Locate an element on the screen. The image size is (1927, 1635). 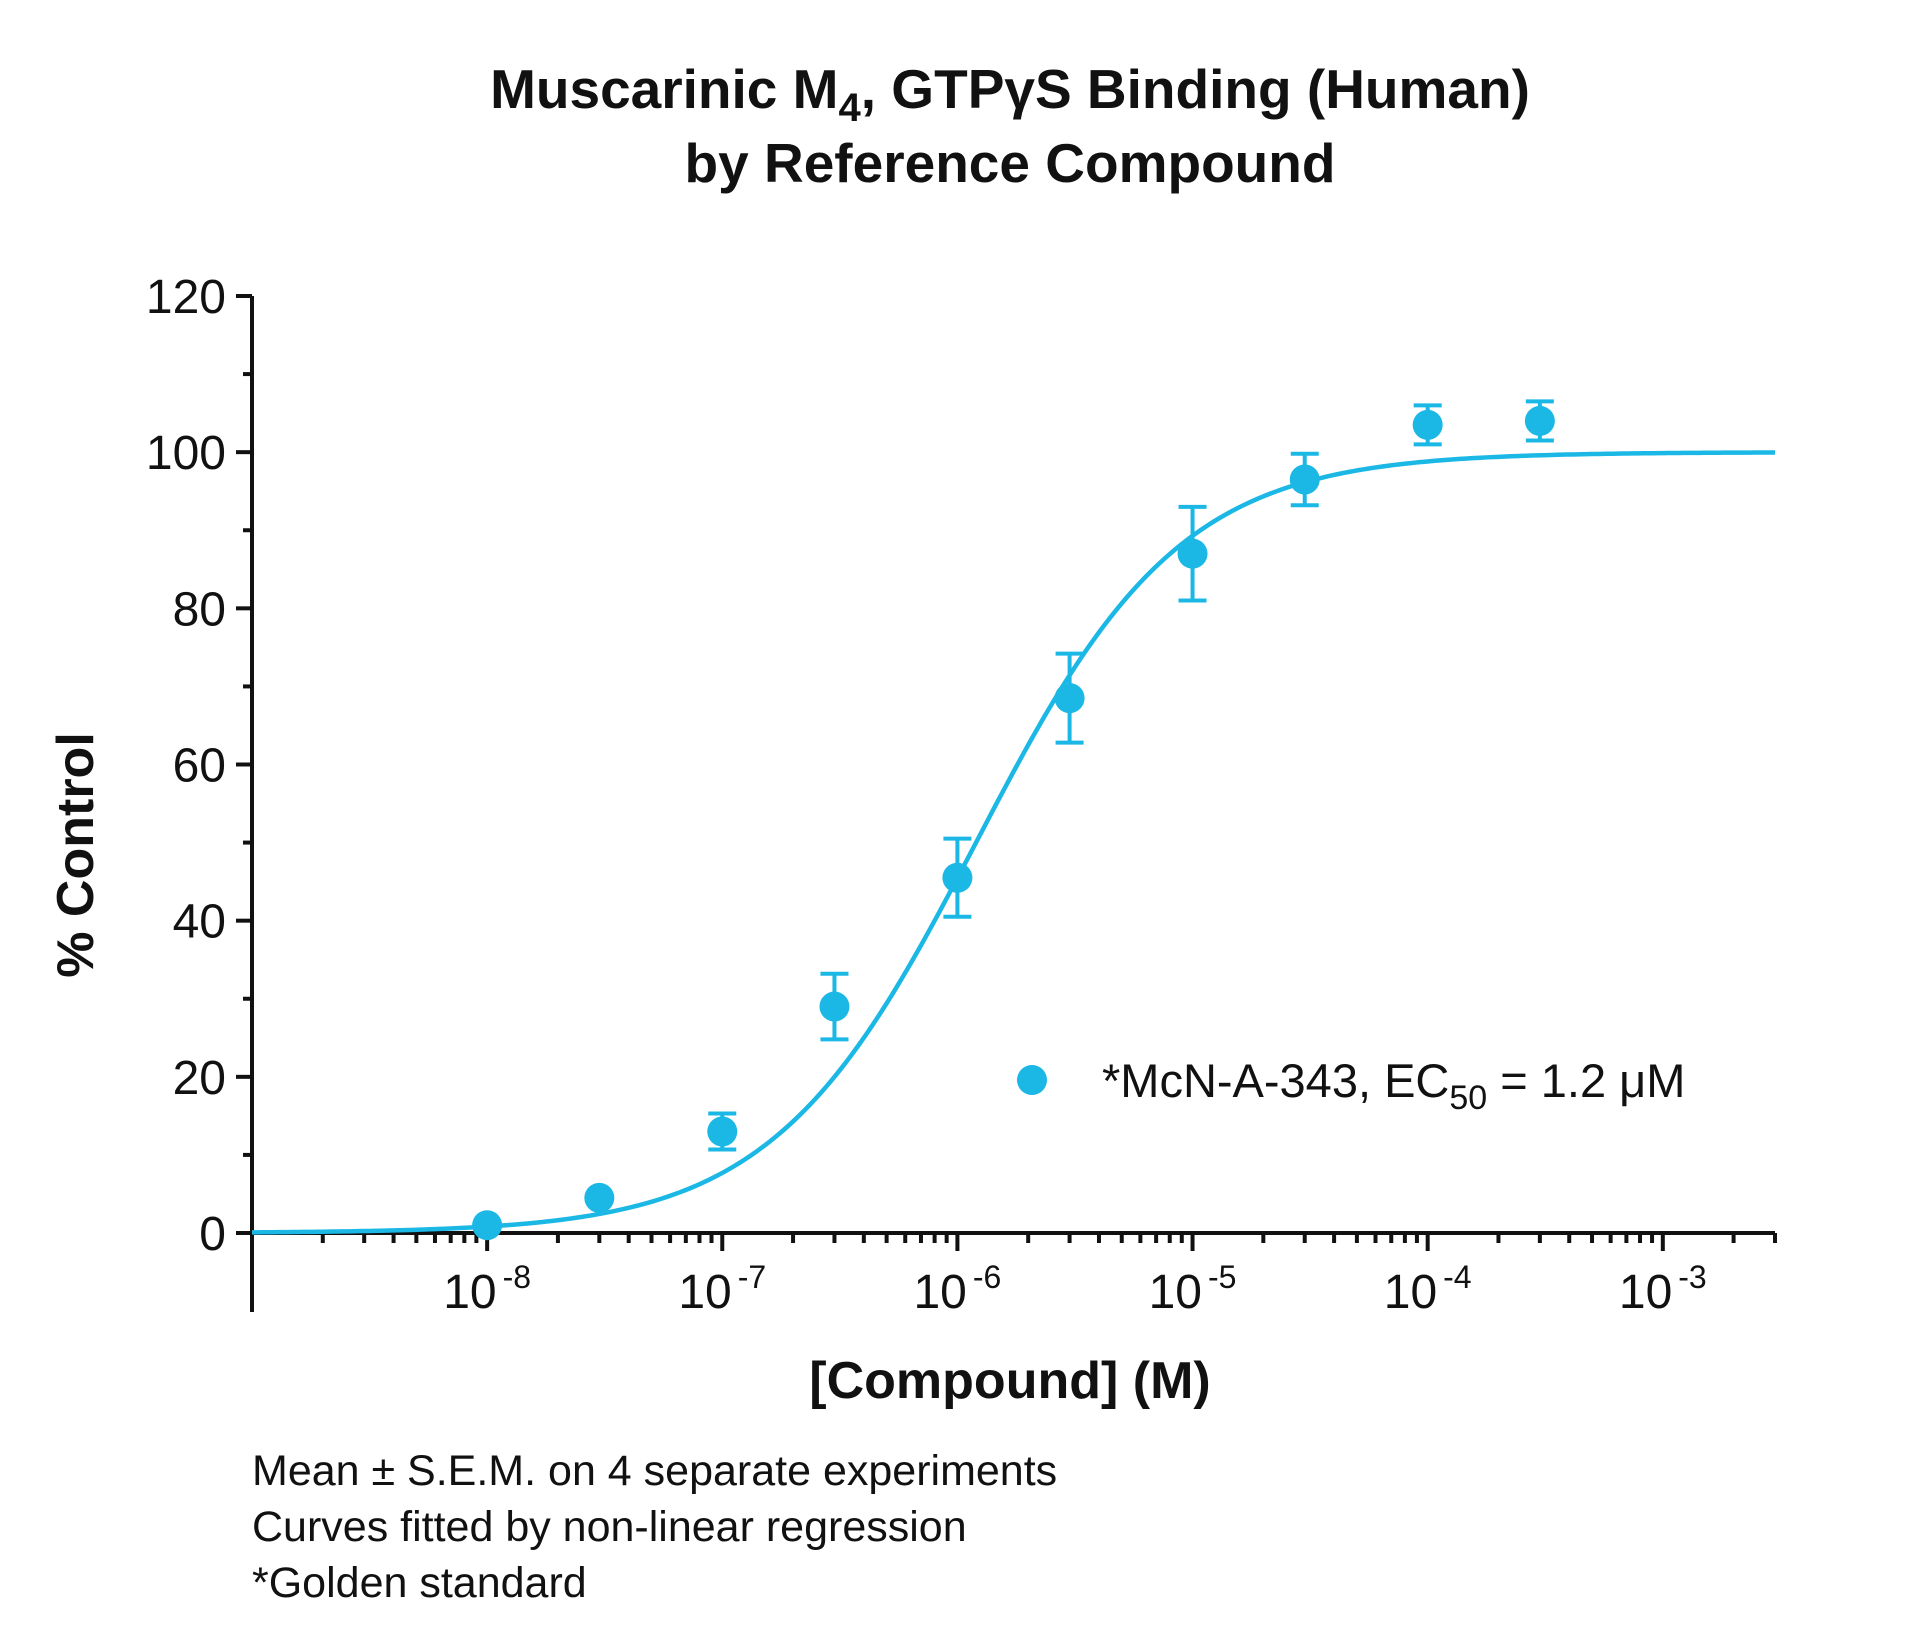
y-tick-label: 40 is located at coordinates (199, 922).